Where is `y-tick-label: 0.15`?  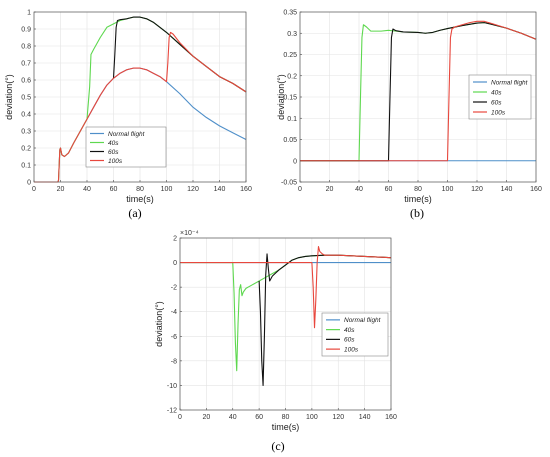 y-tick-label: 0.15 is located at coordinates (290, 98).